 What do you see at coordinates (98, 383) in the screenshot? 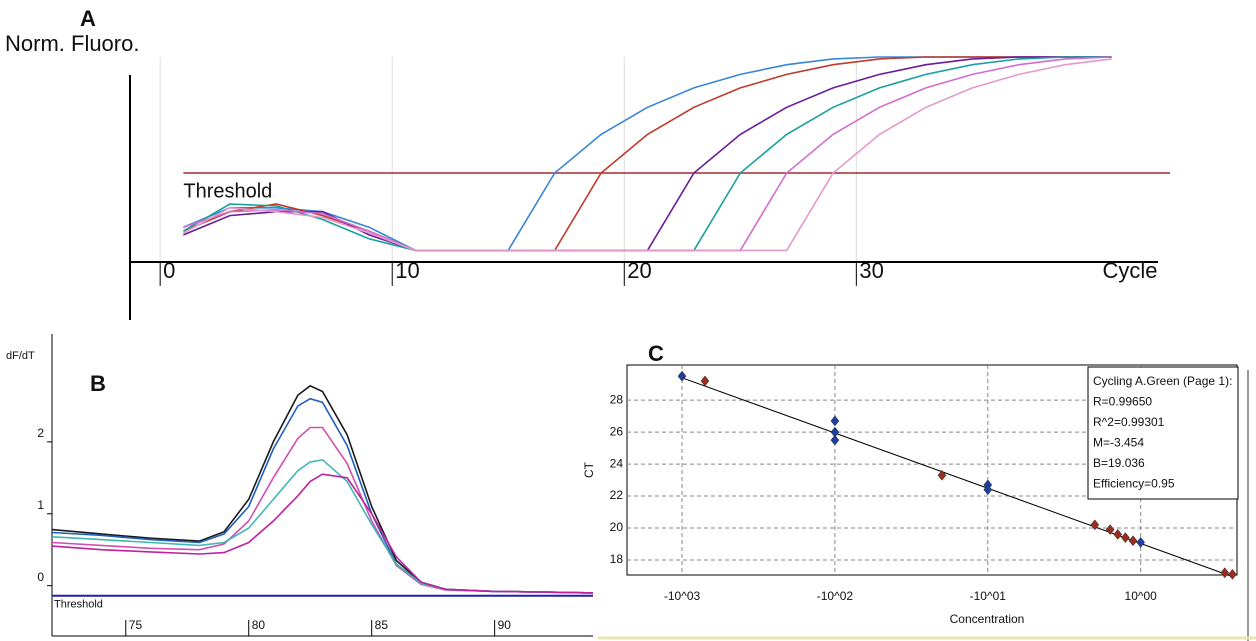
I see `panel-label: B` at bounding box center [98, 383].